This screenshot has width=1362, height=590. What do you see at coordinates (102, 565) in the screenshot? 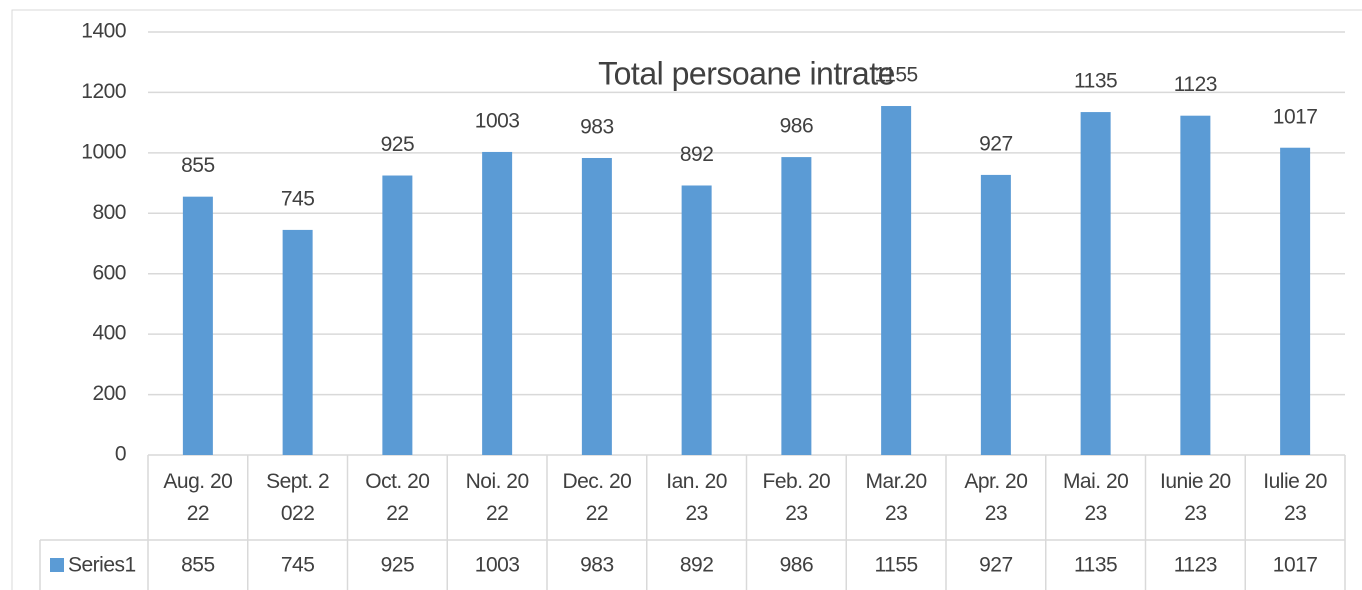
I see `legend-label: Series1` at bounding box center [102, 565].